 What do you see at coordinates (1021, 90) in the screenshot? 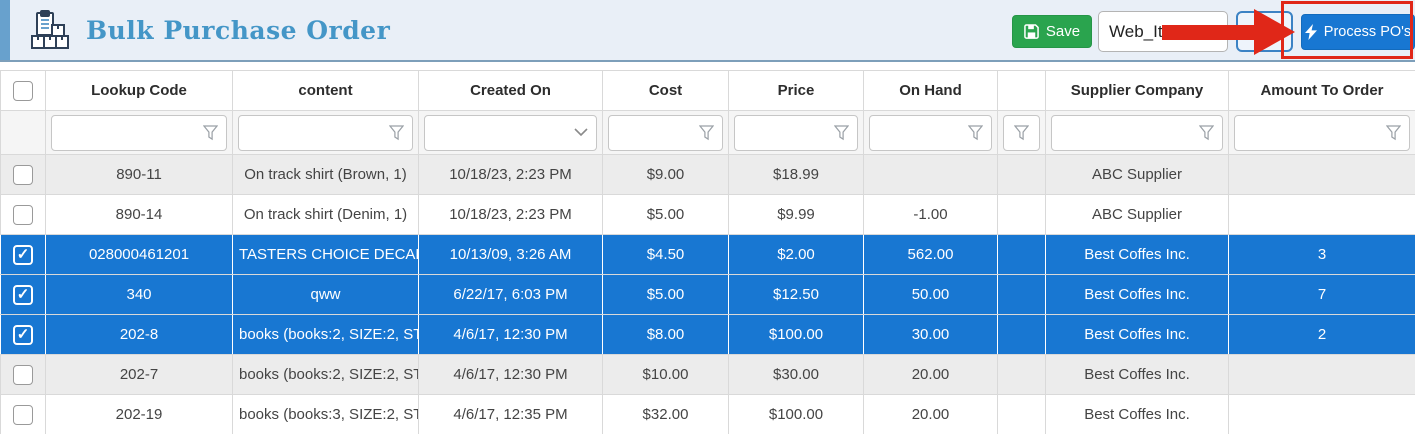
I see `col-header-extra` at bounding box center [1021, 90].